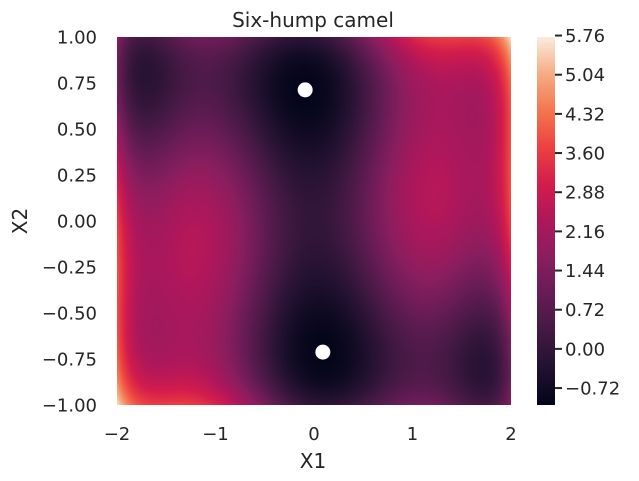 This screenshot has width=639, height=481. Describe the element at coordinates (69, 268) in the screenshot. I see `y-tick-label: −0.25` at that location.